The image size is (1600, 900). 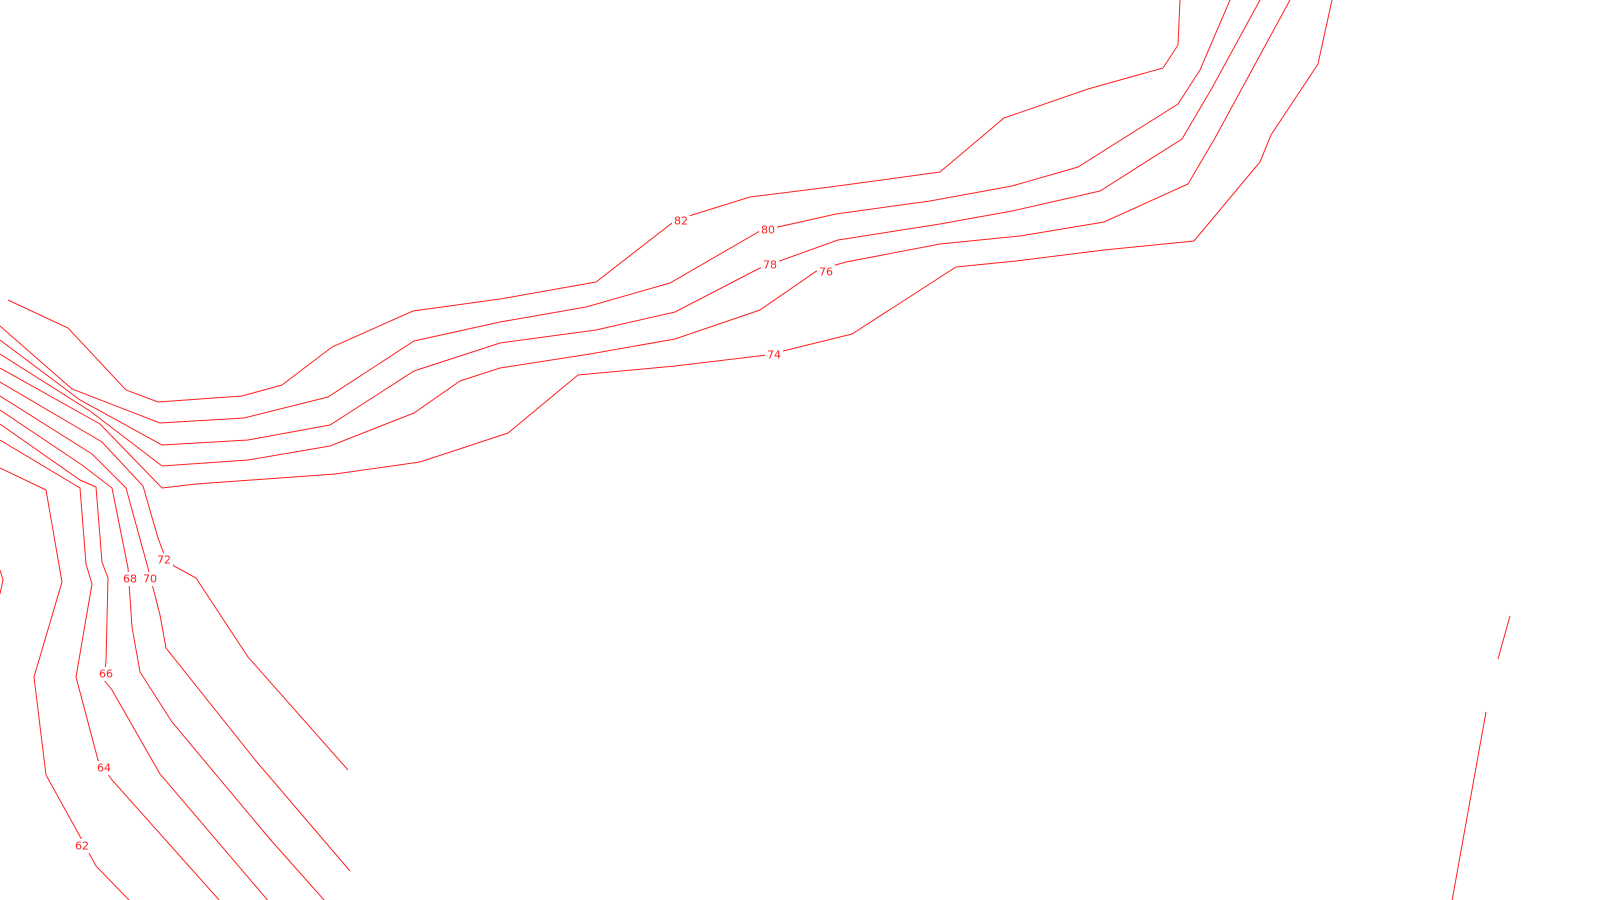 I want to click on contour-label-text: 70, so click(x=150, y=579).